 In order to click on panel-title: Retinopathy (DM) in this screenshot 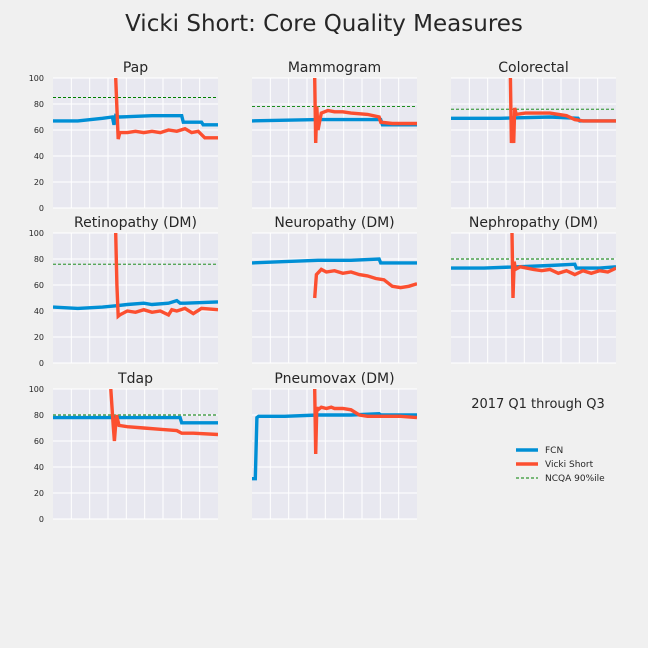, I will do `click(135, 223)`.